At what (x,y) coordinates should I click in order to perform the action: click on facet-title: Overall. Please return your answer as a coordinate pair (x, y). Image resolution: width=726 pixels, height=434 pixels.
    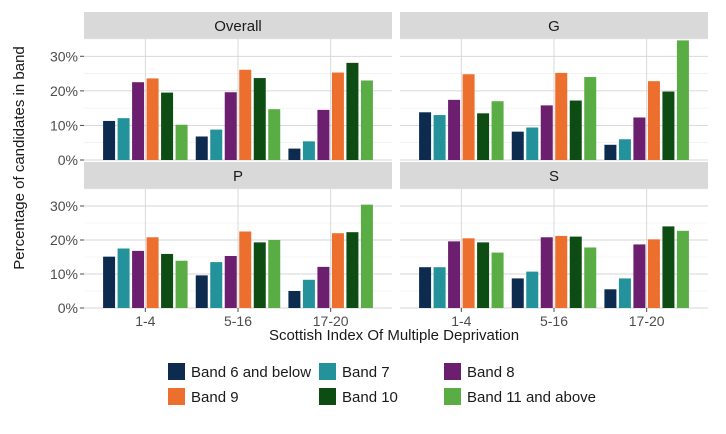
    Looking at the image, I should click on (238, 26).